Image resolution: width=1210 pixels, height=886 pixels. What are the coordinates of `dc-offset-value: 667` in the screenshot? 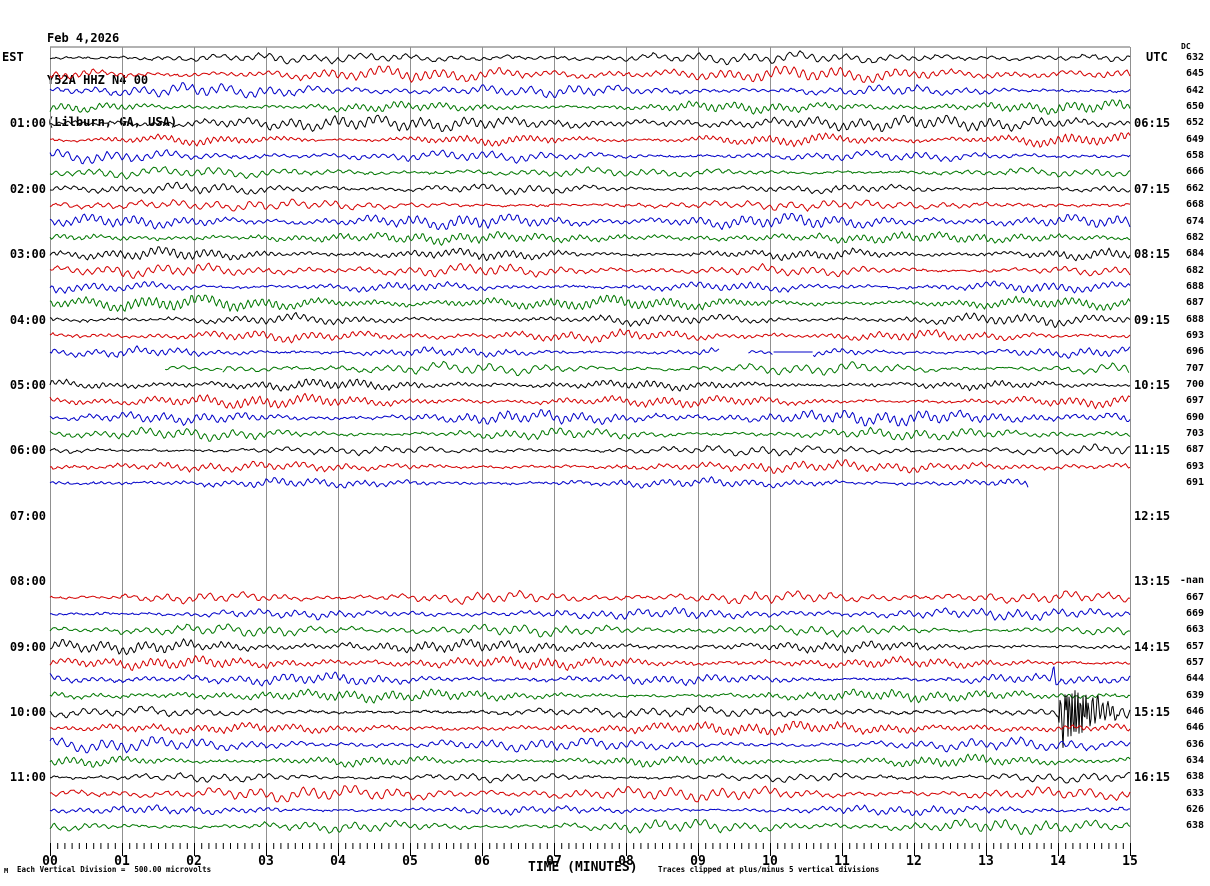 It's located at (1194, 597).